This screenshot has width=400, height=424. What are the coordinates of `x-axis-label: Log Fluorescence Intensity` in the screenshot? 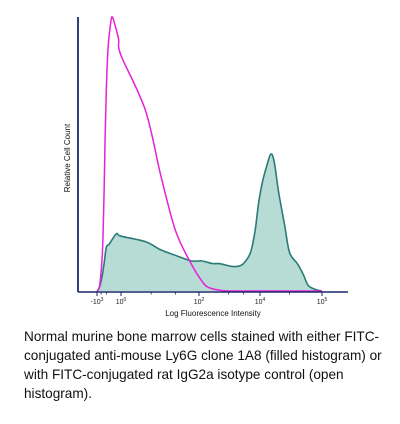 It's located at (213, 313).